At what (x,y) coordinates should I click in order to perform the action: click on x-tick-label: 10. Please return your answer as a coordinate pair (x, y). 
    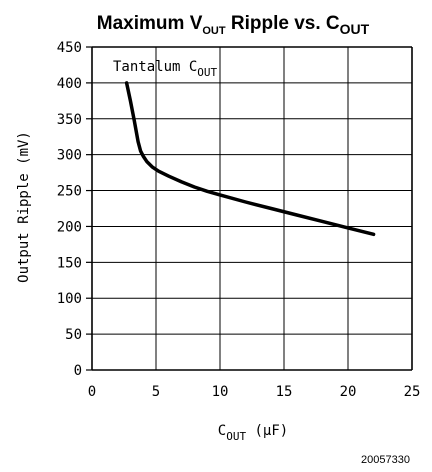
    Looking at the image, I should click on (220, 392).